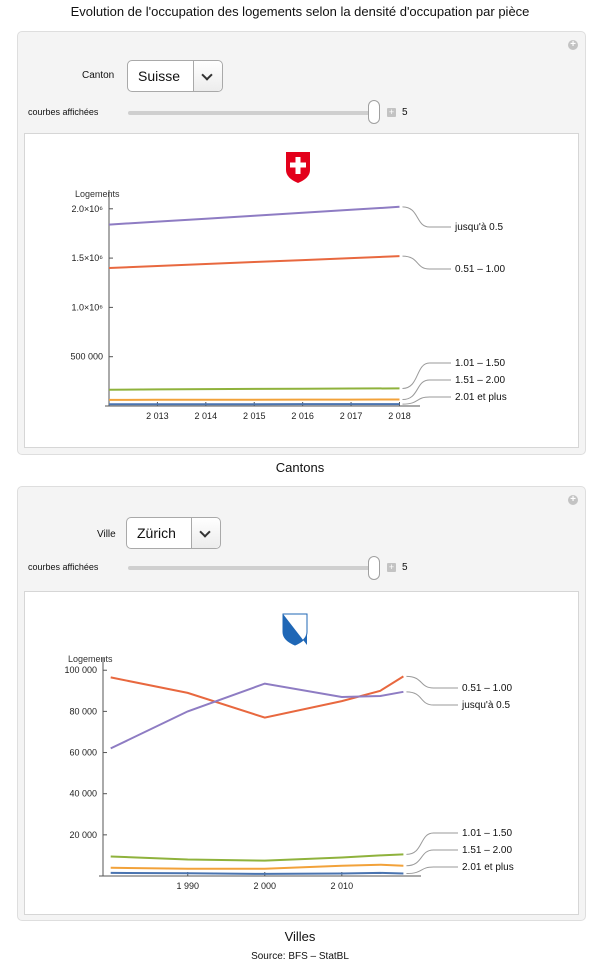 This screenshot has width=600, height=973. Describe the element at coordinates (295, 629) in the screenshot. I see `zurich-coat-of-arms-icon` at that location.